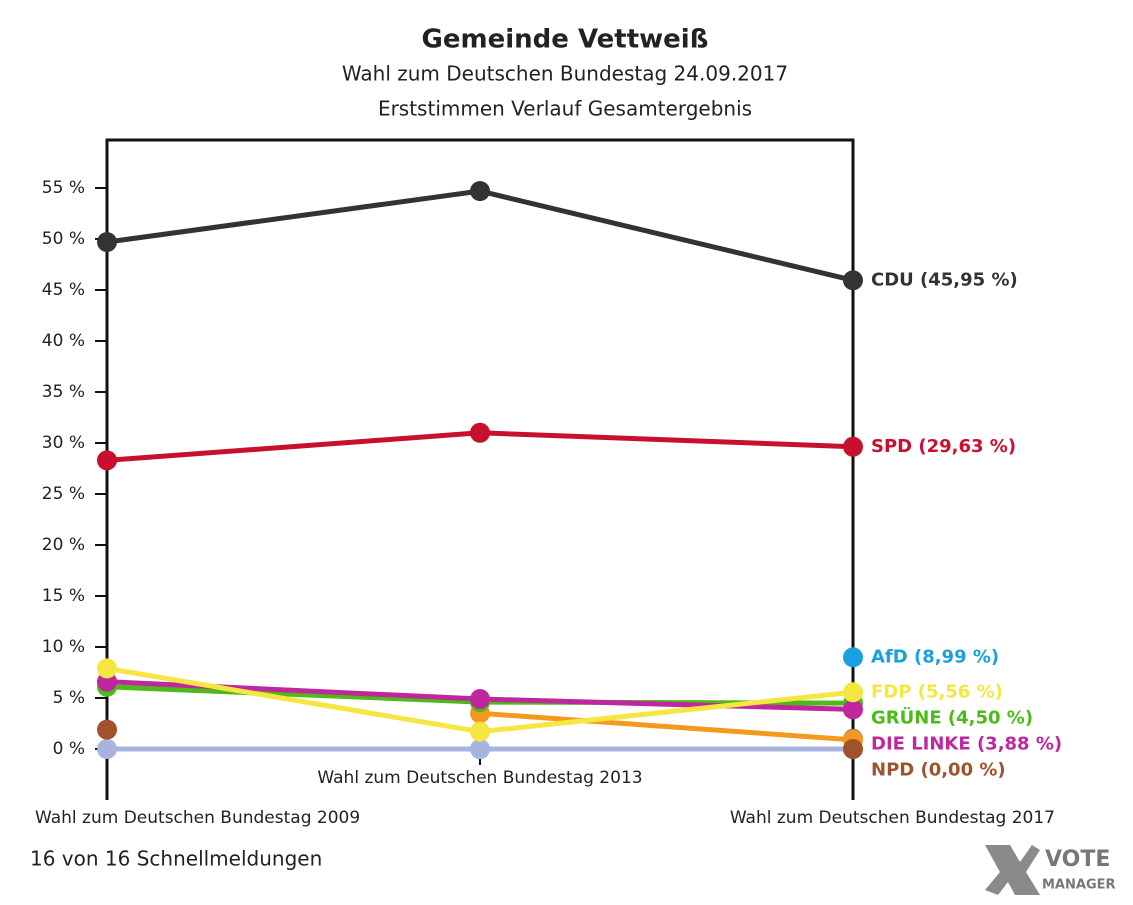 The height and width of the screenshot is (905, 1133). Describe the element at coordinates (1079, 885) in the screenshot. I see `logo-text: MANAGER` at that location.